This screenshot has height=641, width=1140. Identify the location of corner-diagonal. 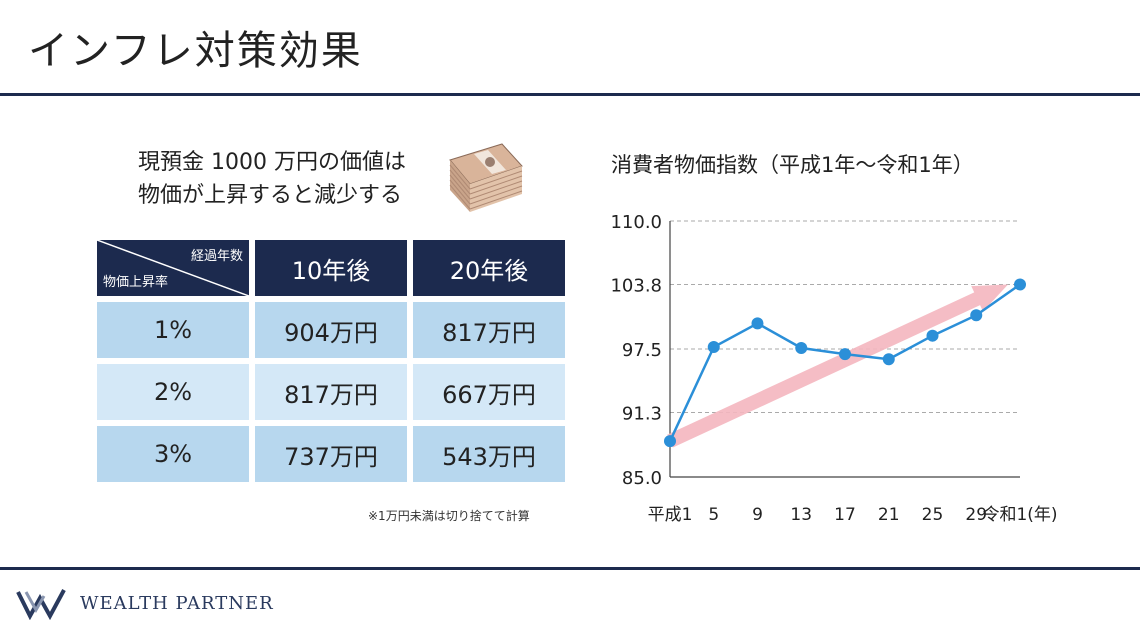
(173, 268).